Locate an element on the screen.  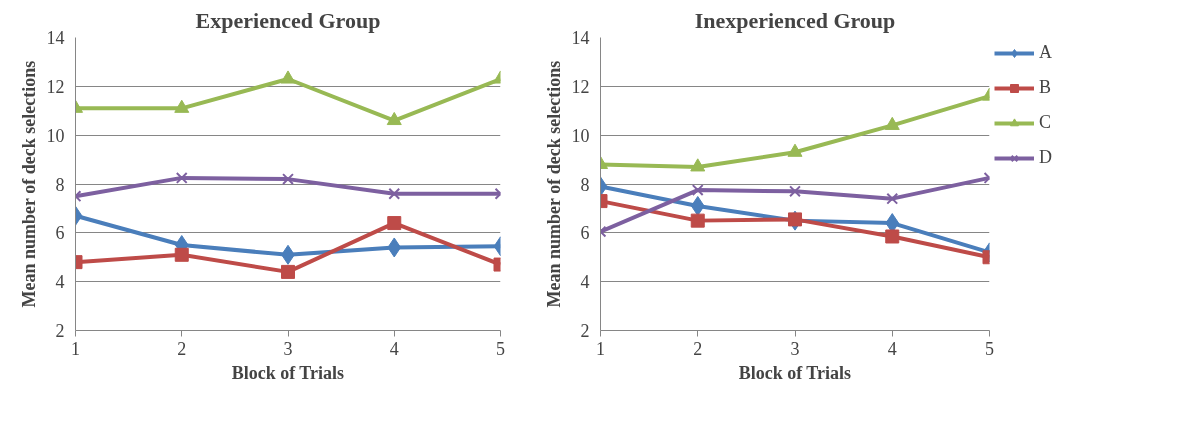
legend-label: C is located at coordinates (1045, 122).